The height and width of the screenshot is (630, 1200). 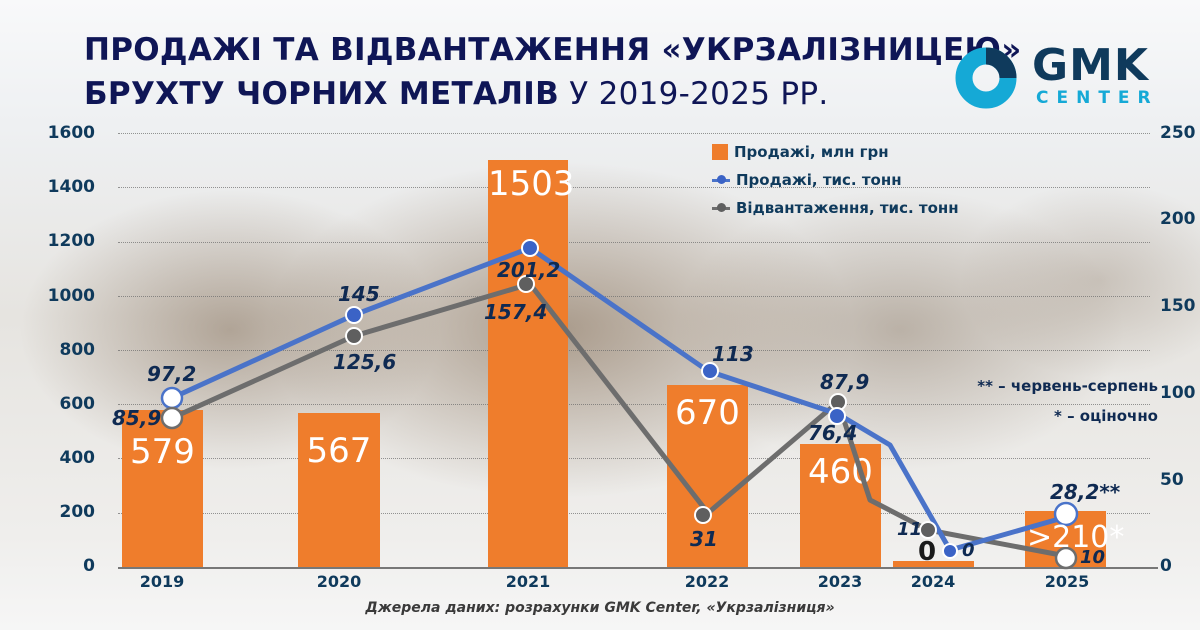 I want to click on x-tick: 2025, so click(x=1067, y=581).